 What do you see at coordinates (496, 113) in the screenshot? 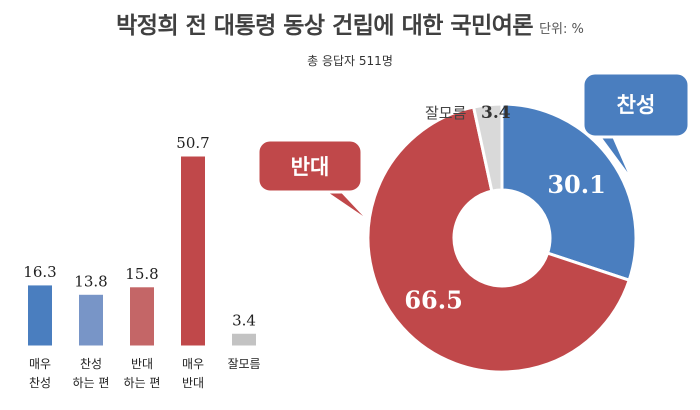
I see `donut-value-label-2: 3.4` at bounding box center [496, 113].